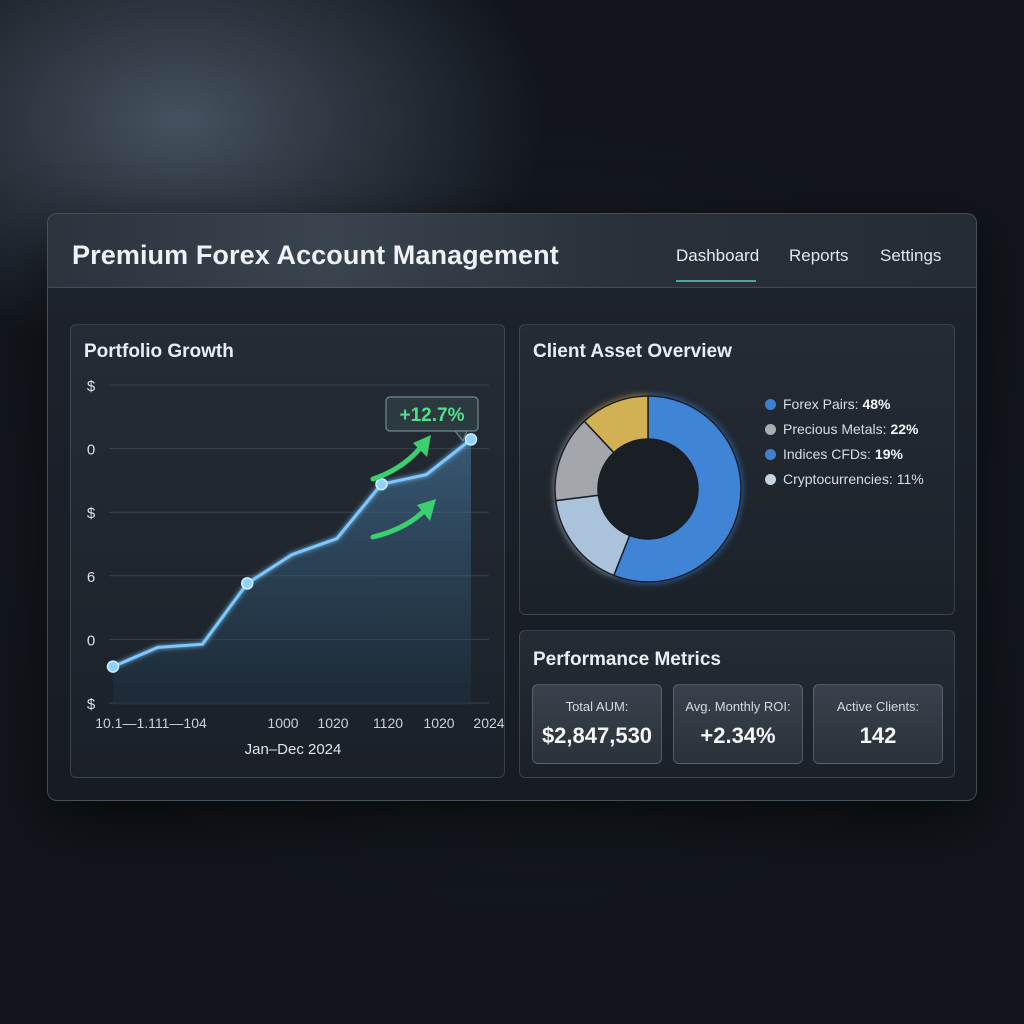  I want to click on growth-badge-label: +12.7%, so click(432, 415).